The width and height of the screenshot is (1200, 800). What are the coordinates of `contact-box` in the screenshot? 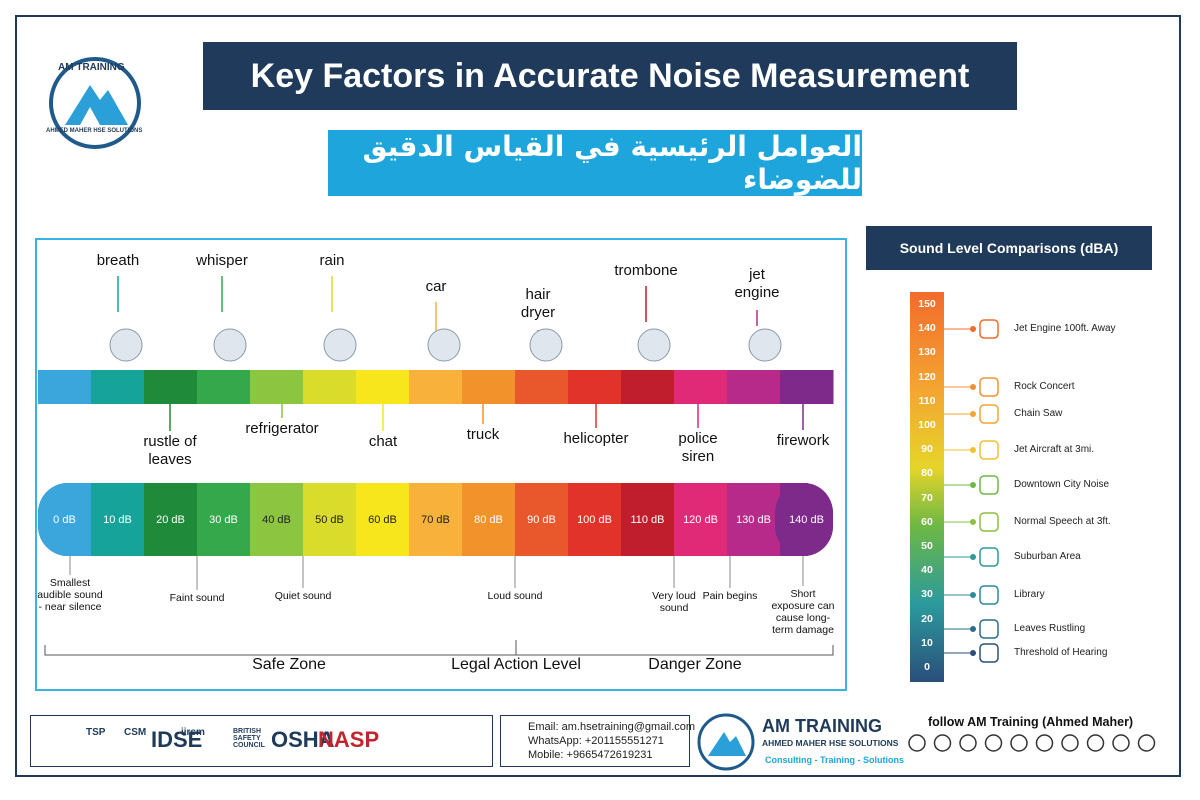 It's located at (595, 741).